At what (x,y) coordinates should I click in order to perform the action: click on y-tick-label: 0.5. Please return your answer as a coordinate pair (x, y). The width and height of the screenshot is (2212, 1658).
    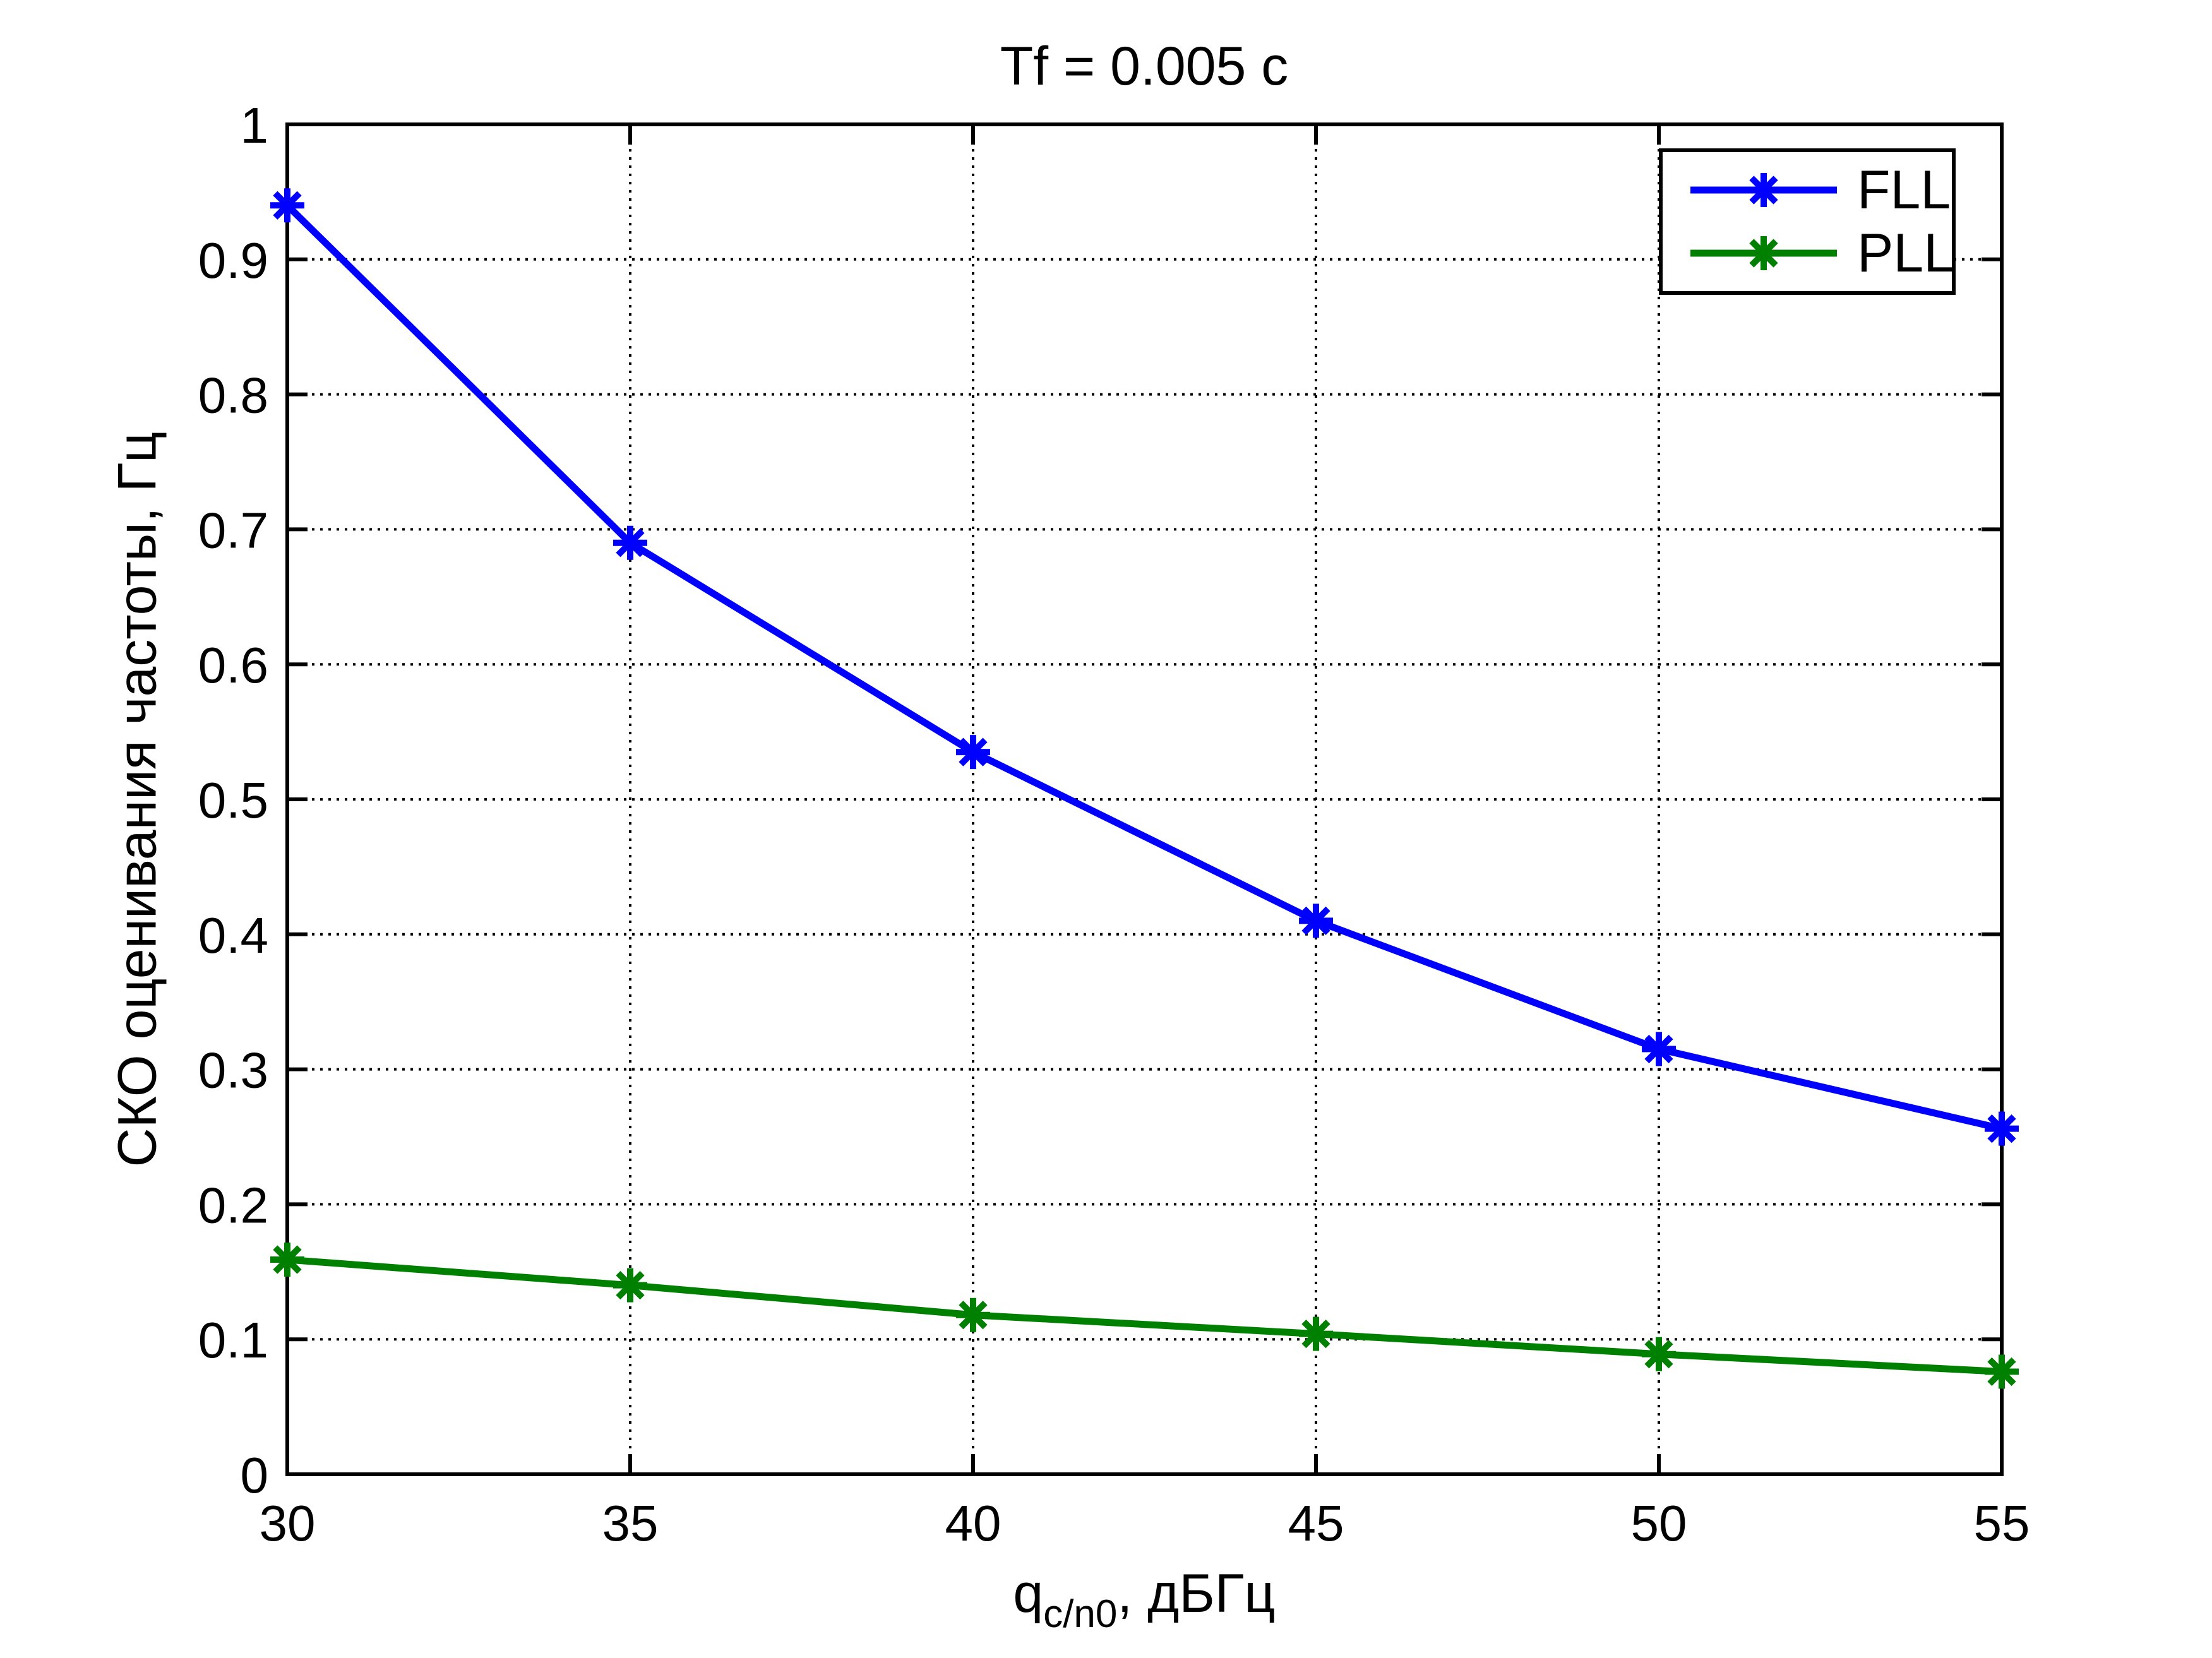
    Looking at the image, I should click on (233, 800).